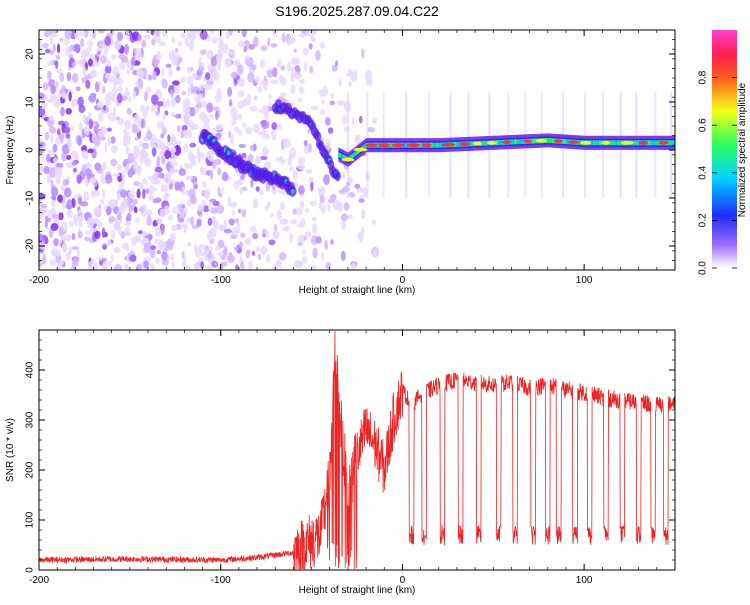 The width and height of the screenshot is (750, 605). What do you see at coordinates (30, 419) in the screenshot?
I see `y-tick-label: 300` at bounding box center [30, 419].